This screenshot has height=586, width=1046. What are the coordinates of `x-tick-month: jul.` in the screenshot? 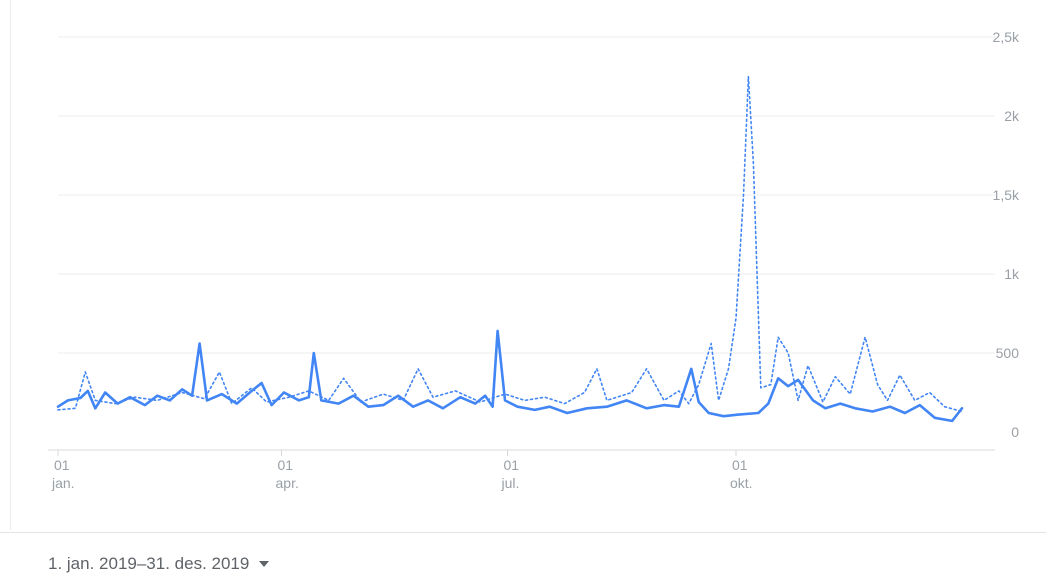 It's located at (510, 483).